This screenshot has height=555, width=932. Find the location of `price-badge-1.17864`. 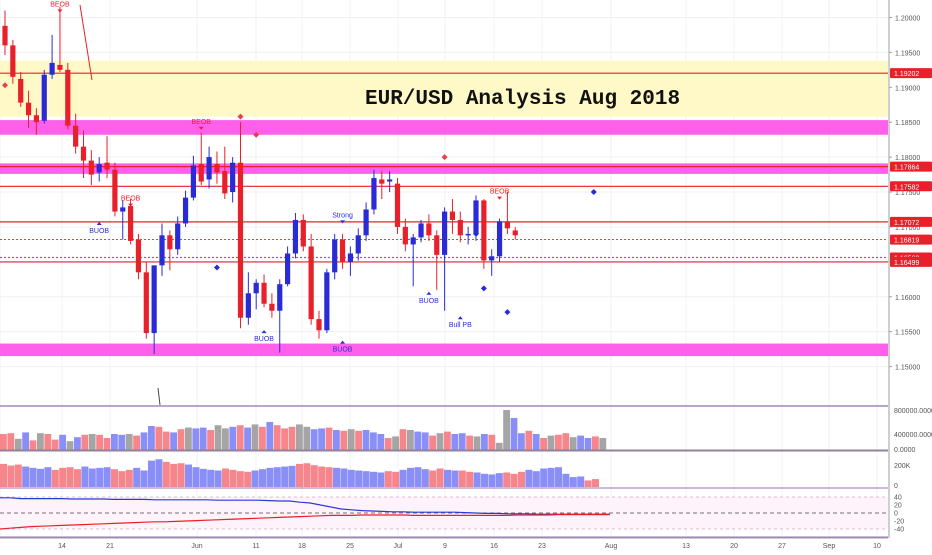

price-badge-1.17864 is located at coordinates (911, 166).